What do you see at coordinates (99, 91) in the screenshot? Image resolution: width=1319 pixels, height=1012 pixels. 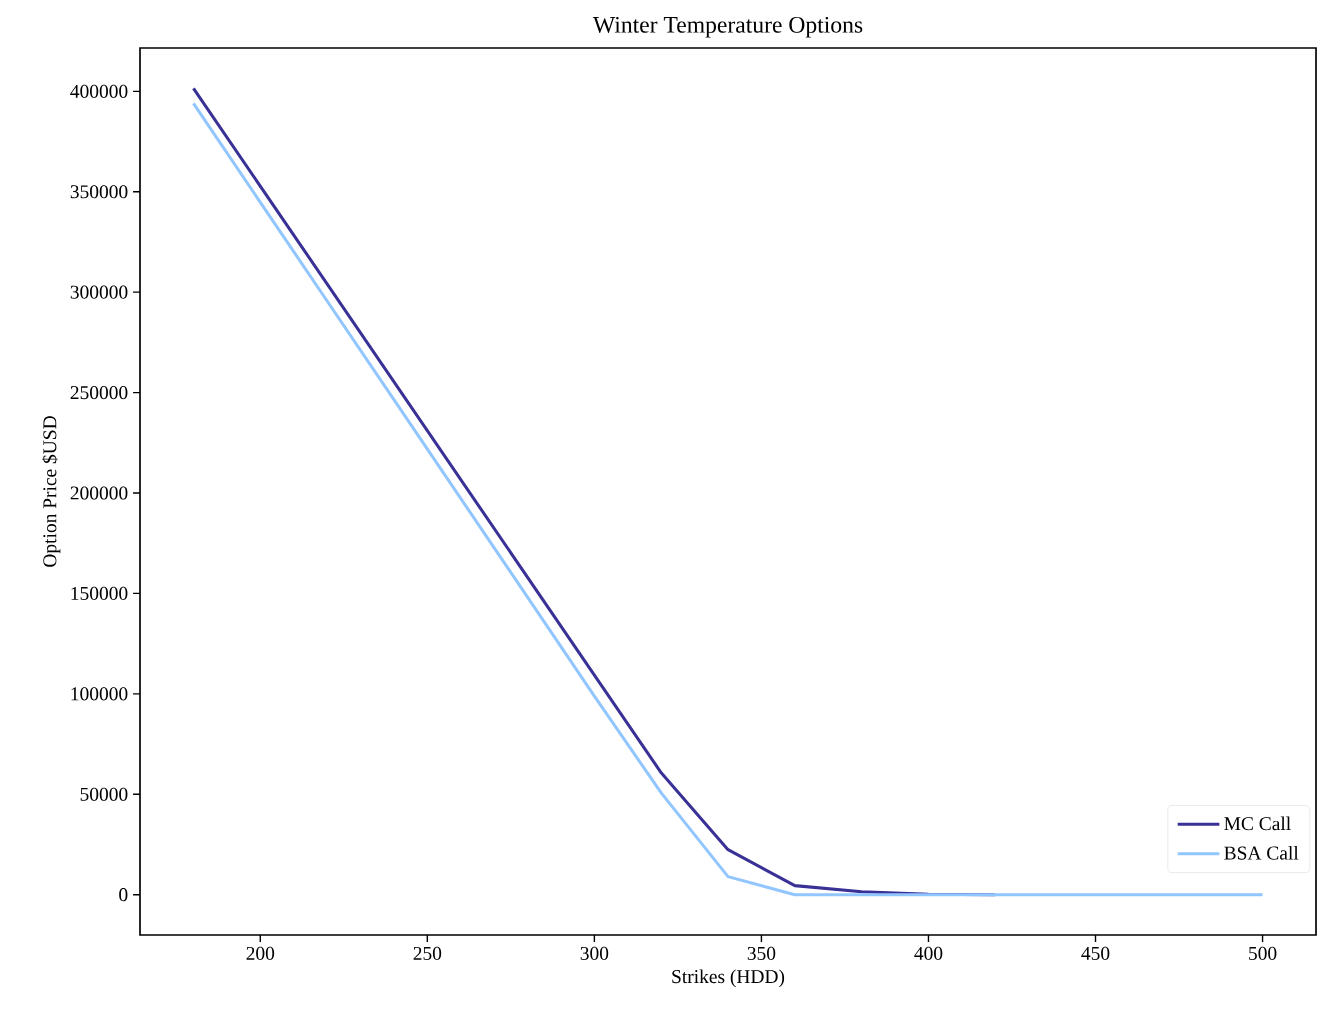 I see `y-tick-label: 400000` at bounding box center [99, 91].